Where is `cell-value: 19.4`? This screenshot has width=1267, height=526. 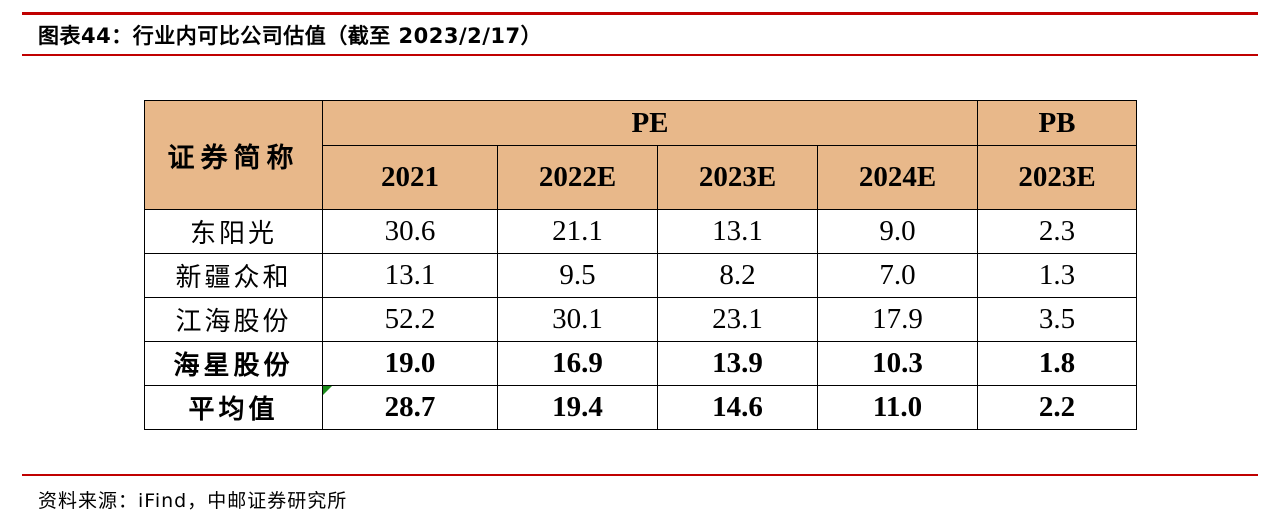 cell-value: 19.4 is located at coordinates (577, 407).